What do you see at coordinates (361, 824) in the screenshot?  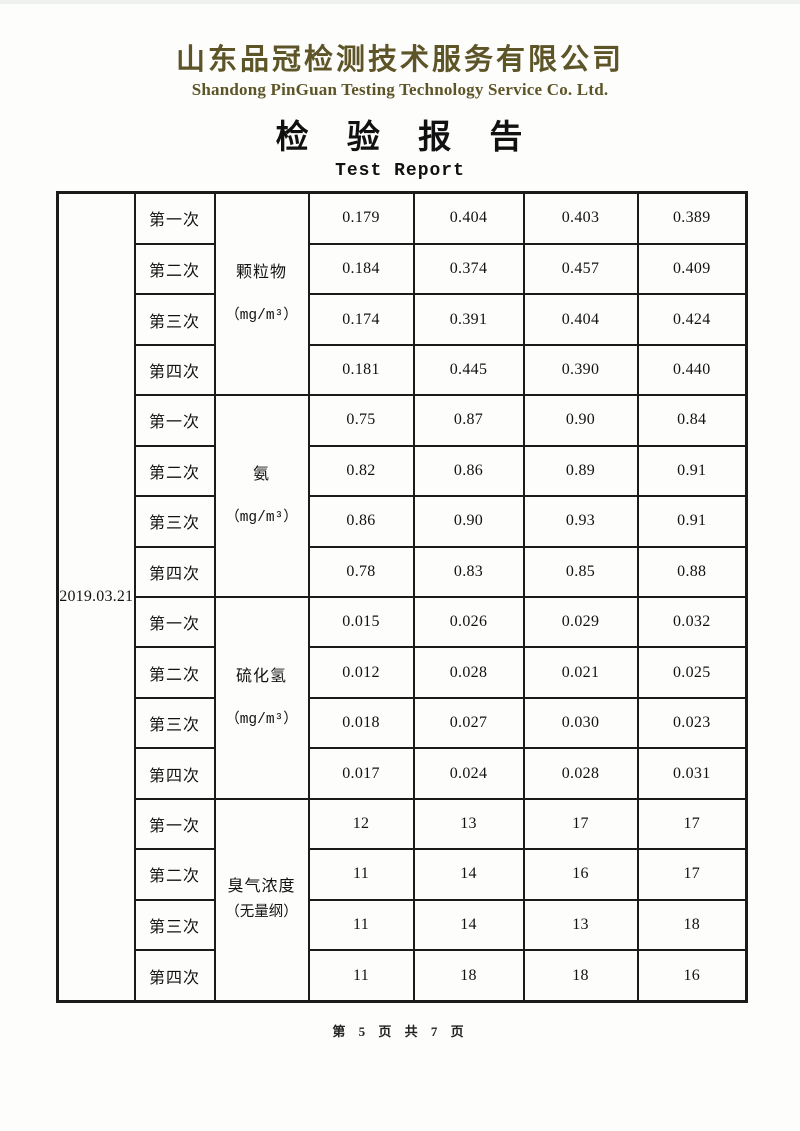 I see `measurement-value-cell: 12` at bounding box center [361, 824].